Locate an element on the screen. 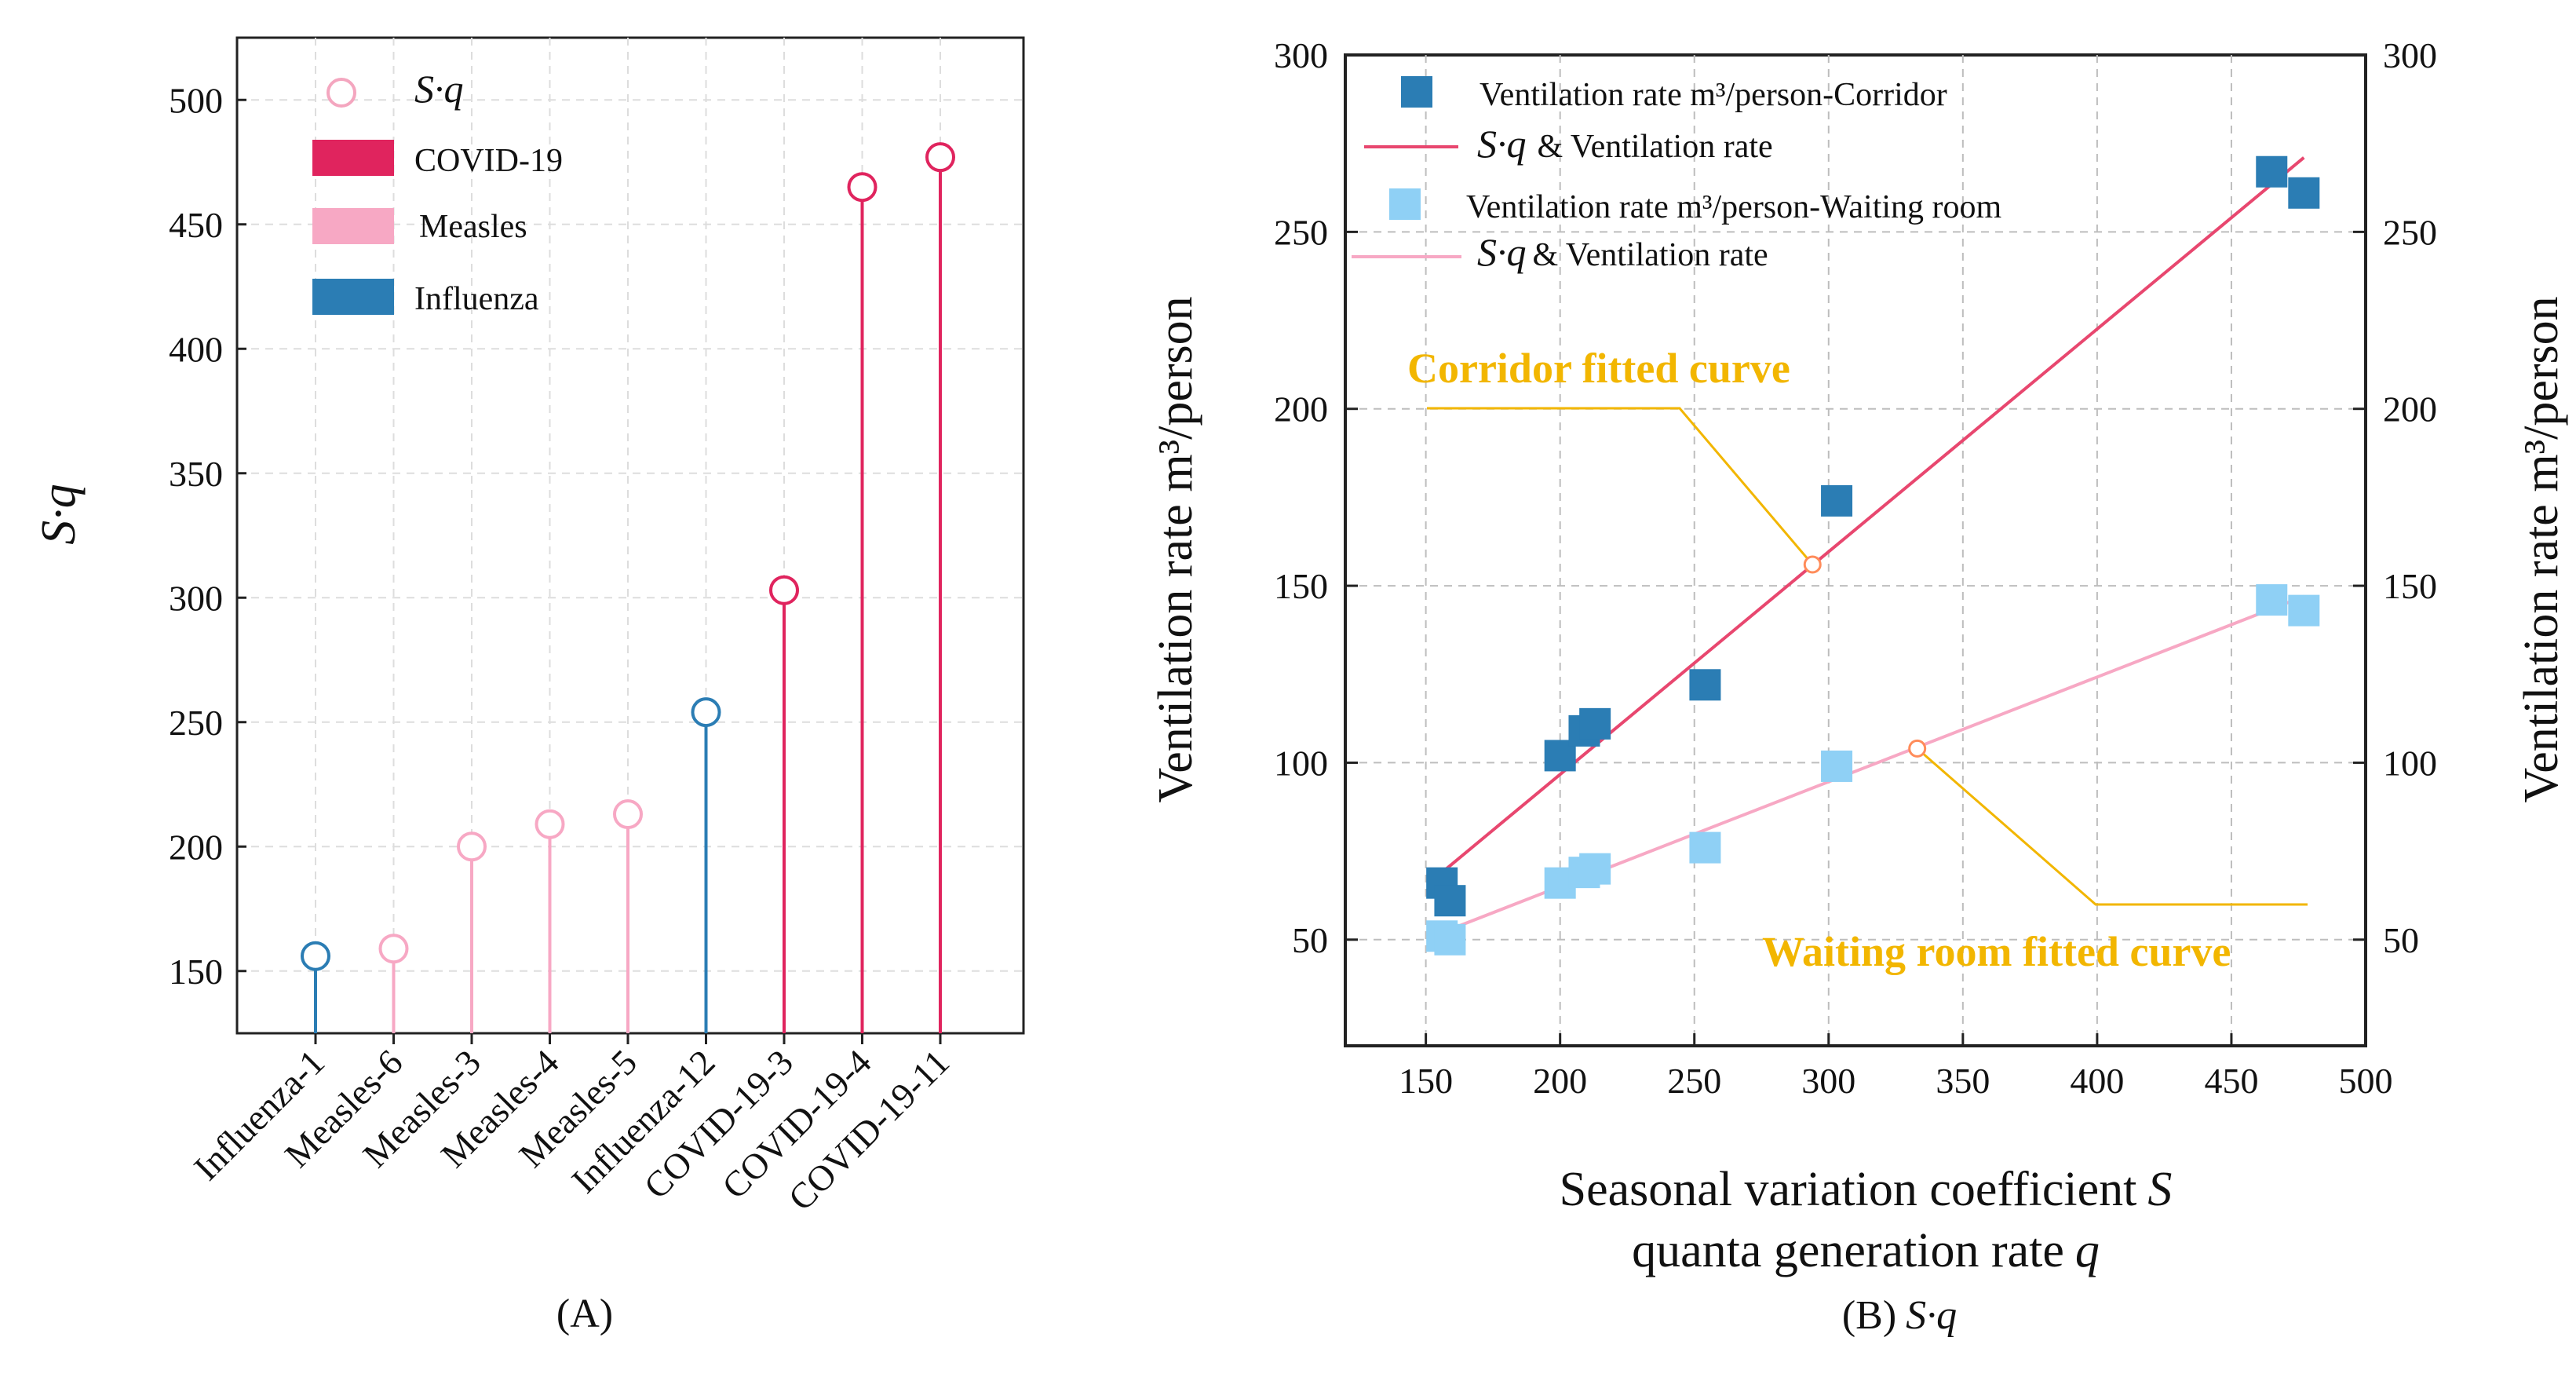  legend-waiting-fit-symbol: S·q is located at coordinates (1502, 252).